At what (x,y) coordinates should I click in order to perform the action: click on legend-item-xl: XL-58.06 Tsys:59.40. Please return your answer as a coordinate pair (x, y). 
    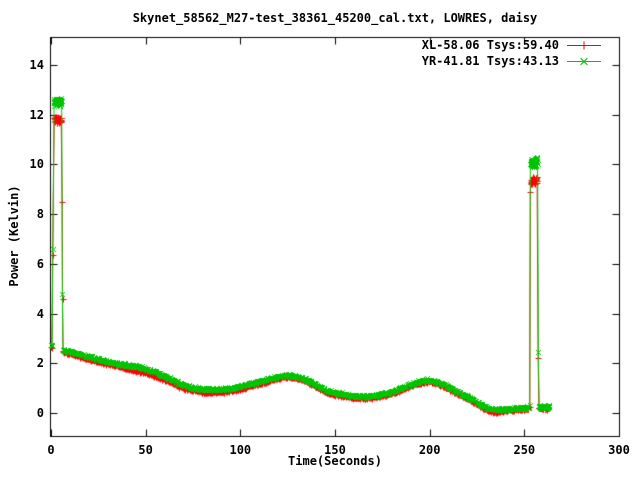
    Looking at the image, I should click on (512, 45).